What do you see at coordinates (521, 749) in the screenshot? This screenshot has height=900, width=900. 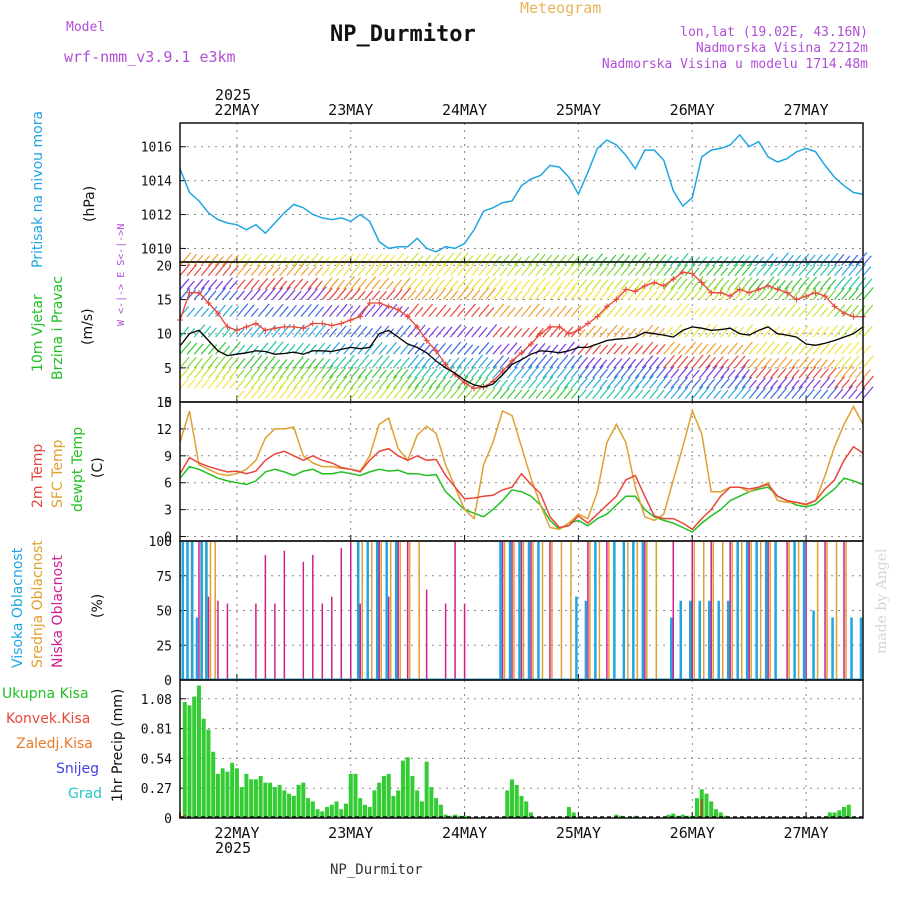 I see `panel-frame-precip` at bounding box center [521, 749].